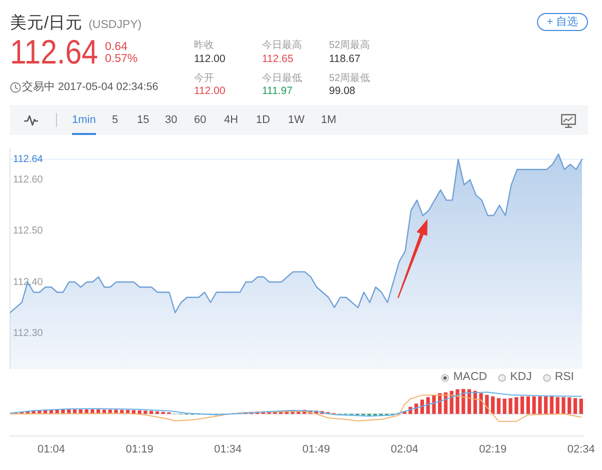 Image resolution: width=602 pixels, height=470 pixels. Describe the element at coordinates (90, 87) in the screenshot. I see `text: 交易中 2017-05-04 02:34:56` at that location.